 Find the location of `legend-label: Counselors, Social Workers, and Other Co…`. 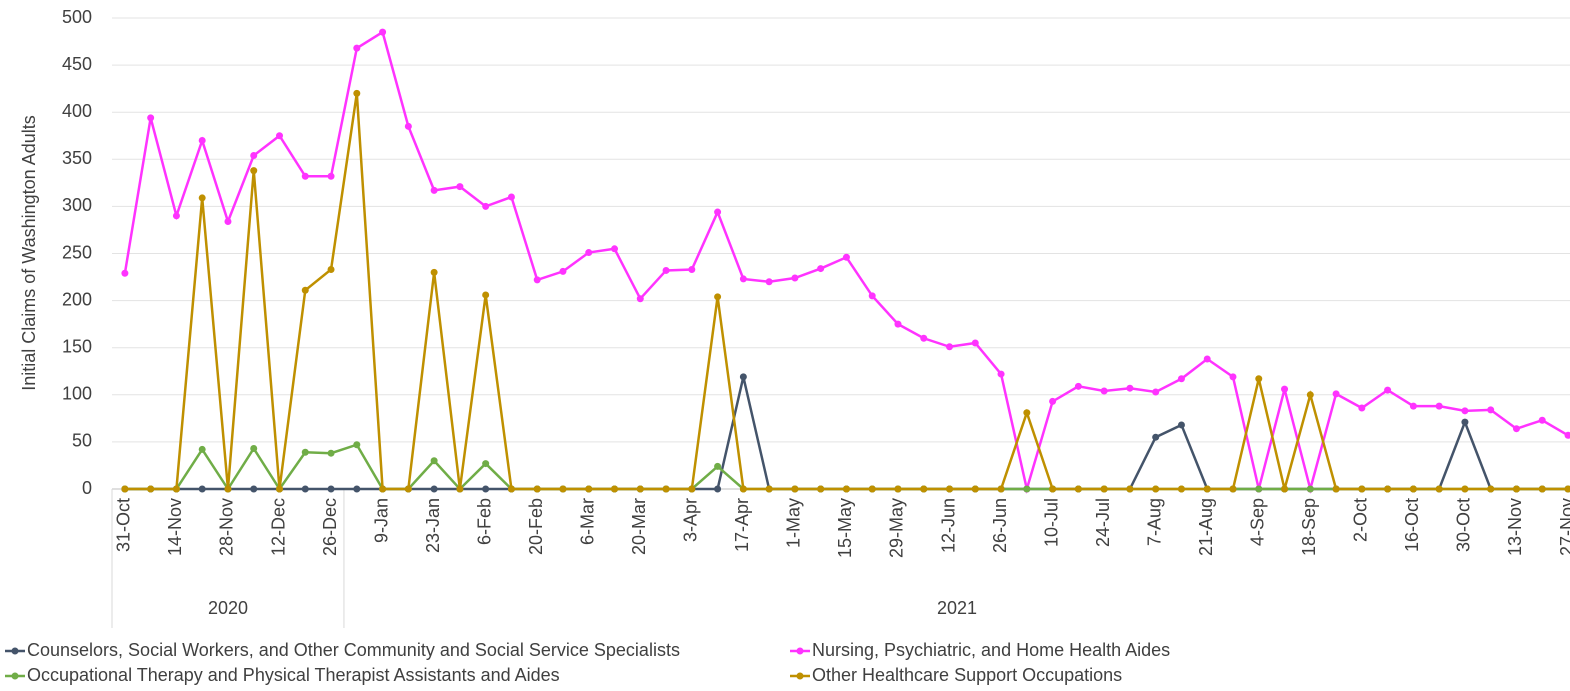

legend-label: Counselors, Social Workers, and Other Co… is located at coordinates (353, 650).